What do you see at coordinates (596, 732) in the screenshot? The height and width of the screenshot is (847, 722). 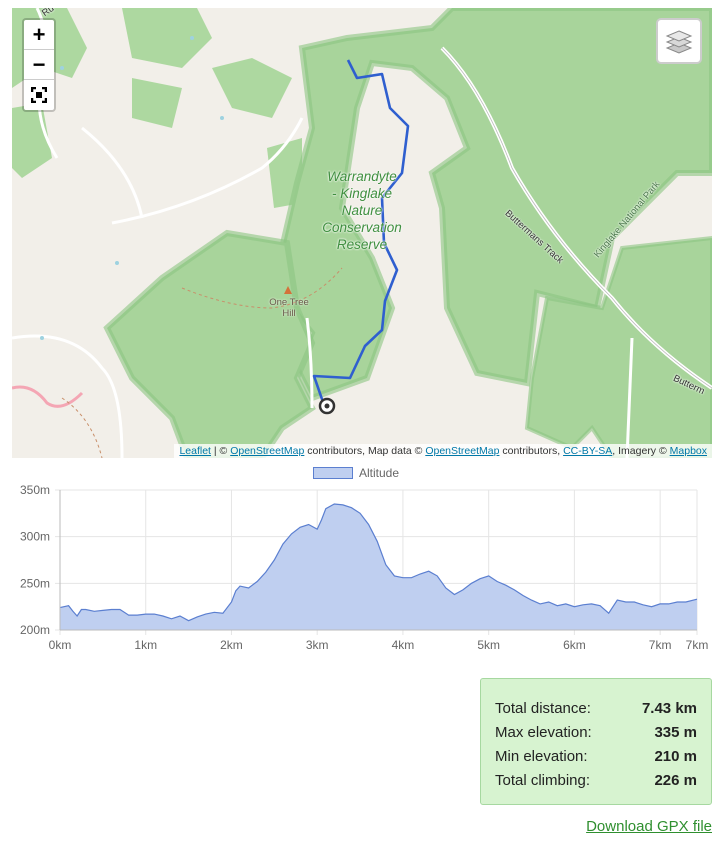 I see `stat-max-elevation: Max elevation: 335 m` at bounding box center [596, 732].